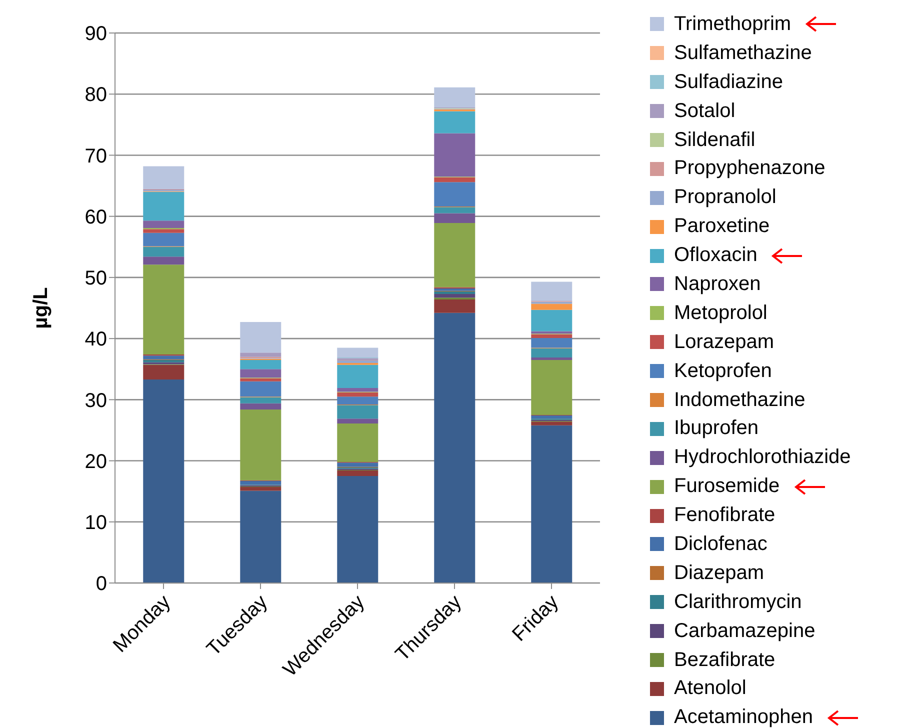 The height and width of the screenshot is (728, 904). What do you see at coordinates (722, 226) in the screenshot?
I see `legend-label: Paroxetine` at bounding box center [722, 226].